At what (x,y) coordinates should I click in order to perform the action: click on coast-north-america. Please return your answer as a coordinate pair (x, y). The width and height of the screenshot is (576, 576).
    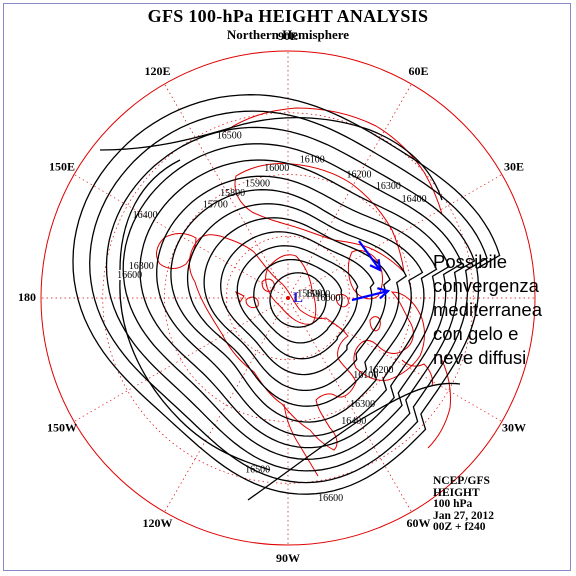
    Looking at the image, I should click on (272, 342).